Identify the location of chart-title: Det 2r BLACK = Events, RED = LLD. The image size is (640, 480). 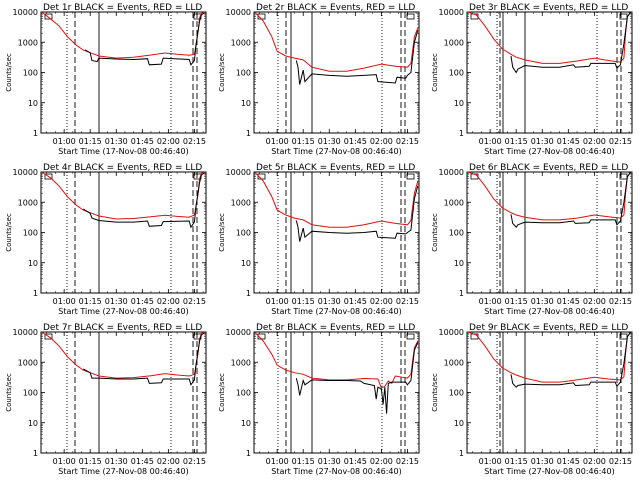
(335, 8).